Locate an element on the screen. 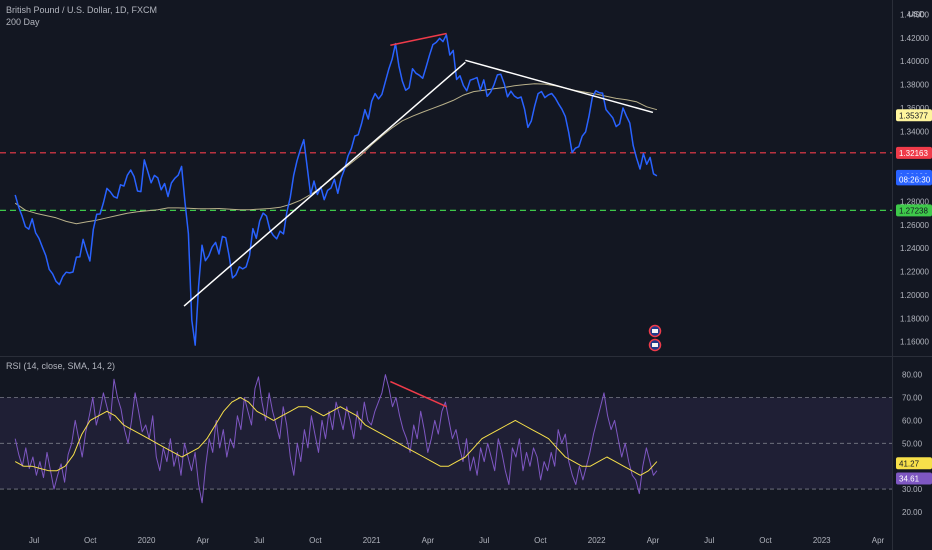  price-tag-text: 1.32163 is located at coordinates (913, 153).